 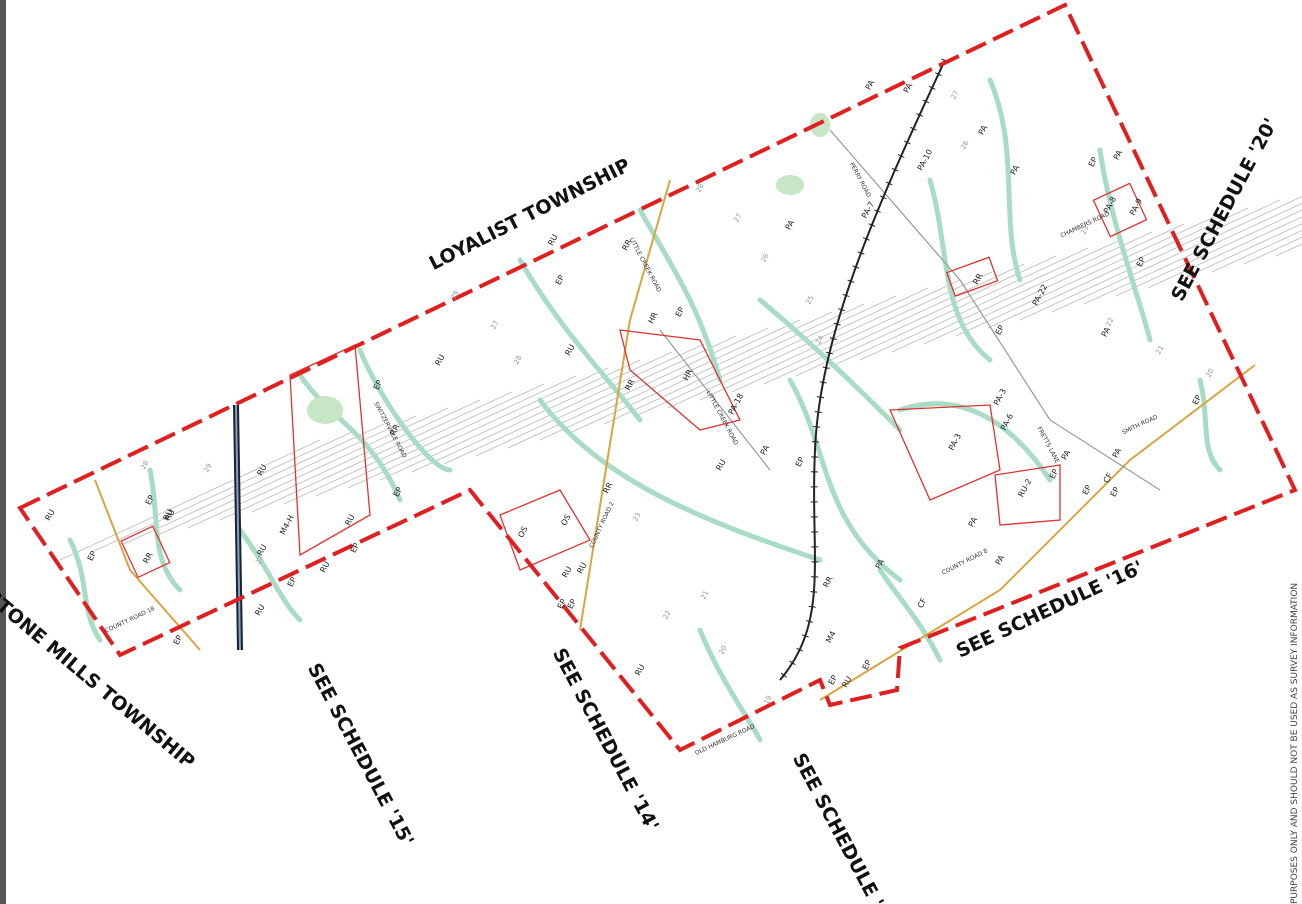 I want to click on lot-number: 25, so click(x=809, y=300).